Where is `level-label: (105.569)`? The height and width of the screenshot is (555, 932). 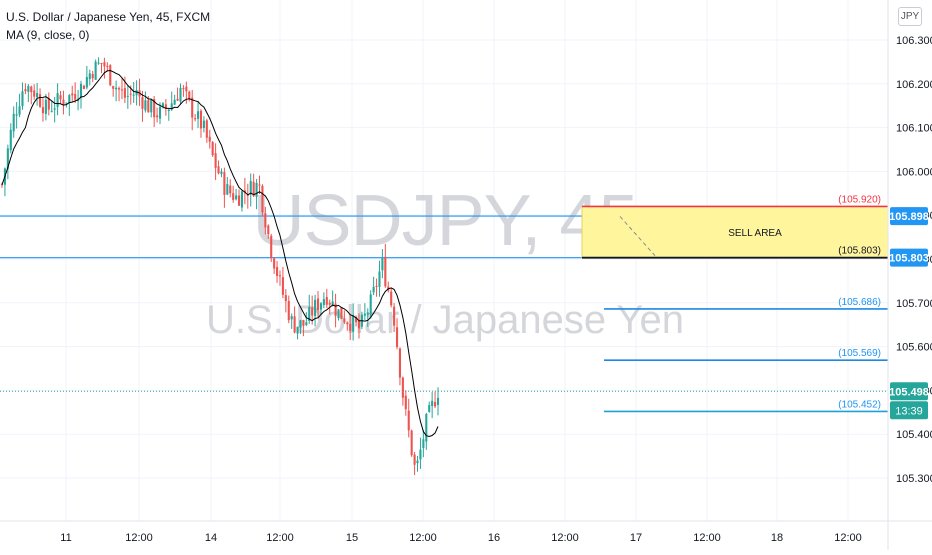
level-label: (105.569) is located at coordinates (859, 353).